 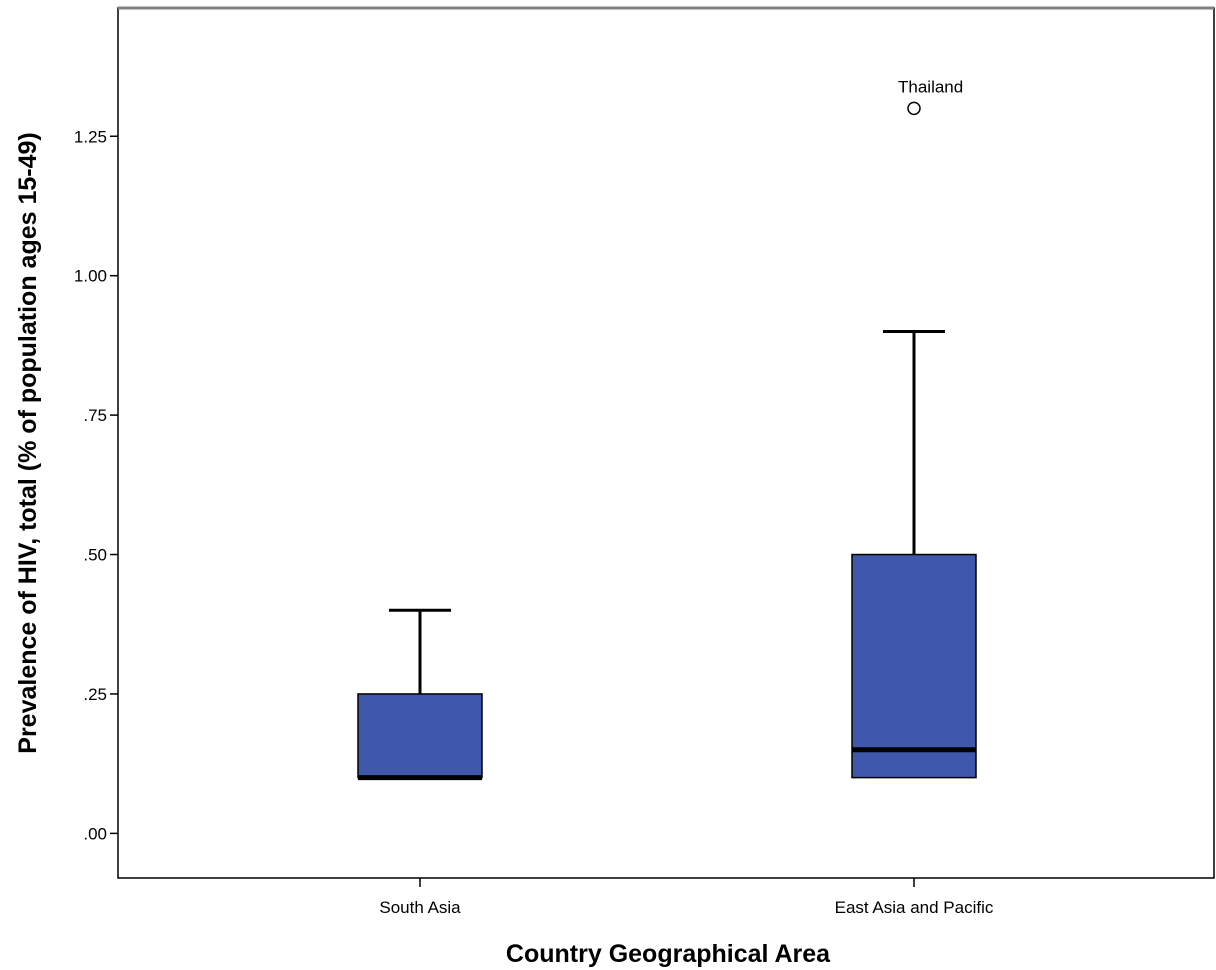 What do you see at coordinates (668, 954) in the screenshot?
I see `x-axis-title: Country Geographical Area` at bounding box center [668, 954].